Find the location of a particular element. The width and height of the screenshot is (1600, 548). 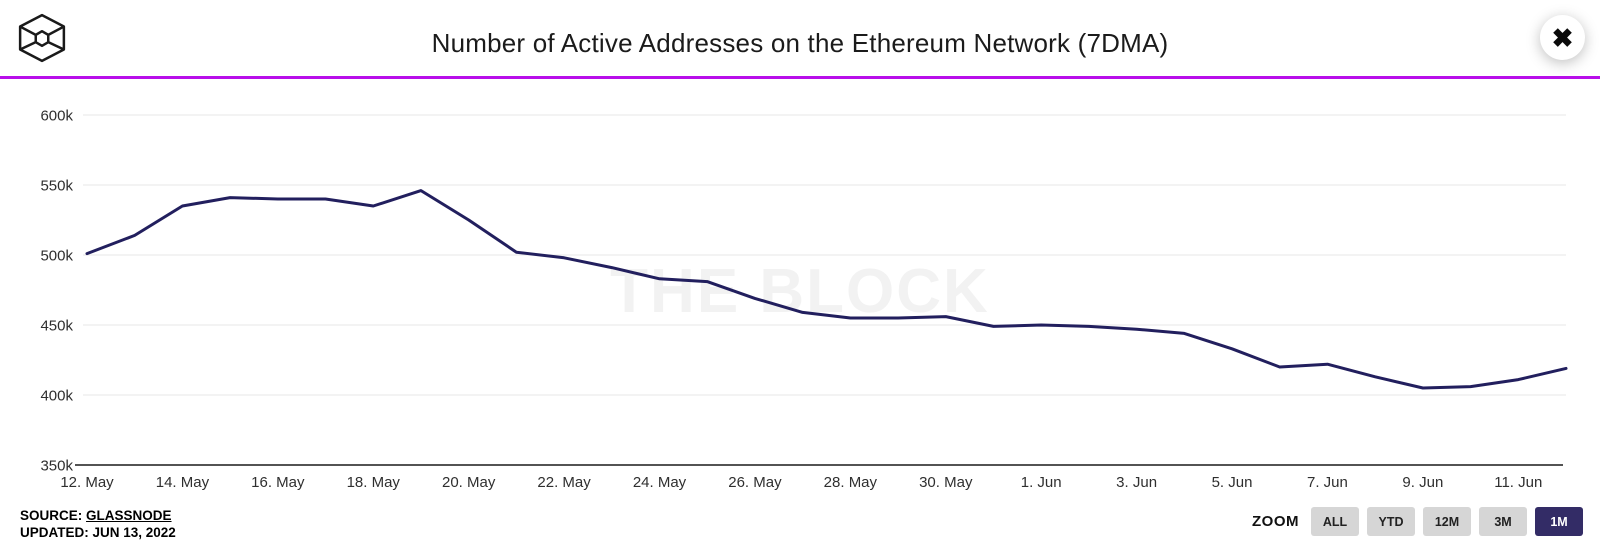

y-axis-tick-label: 600k is located at coordinates (56, 116).